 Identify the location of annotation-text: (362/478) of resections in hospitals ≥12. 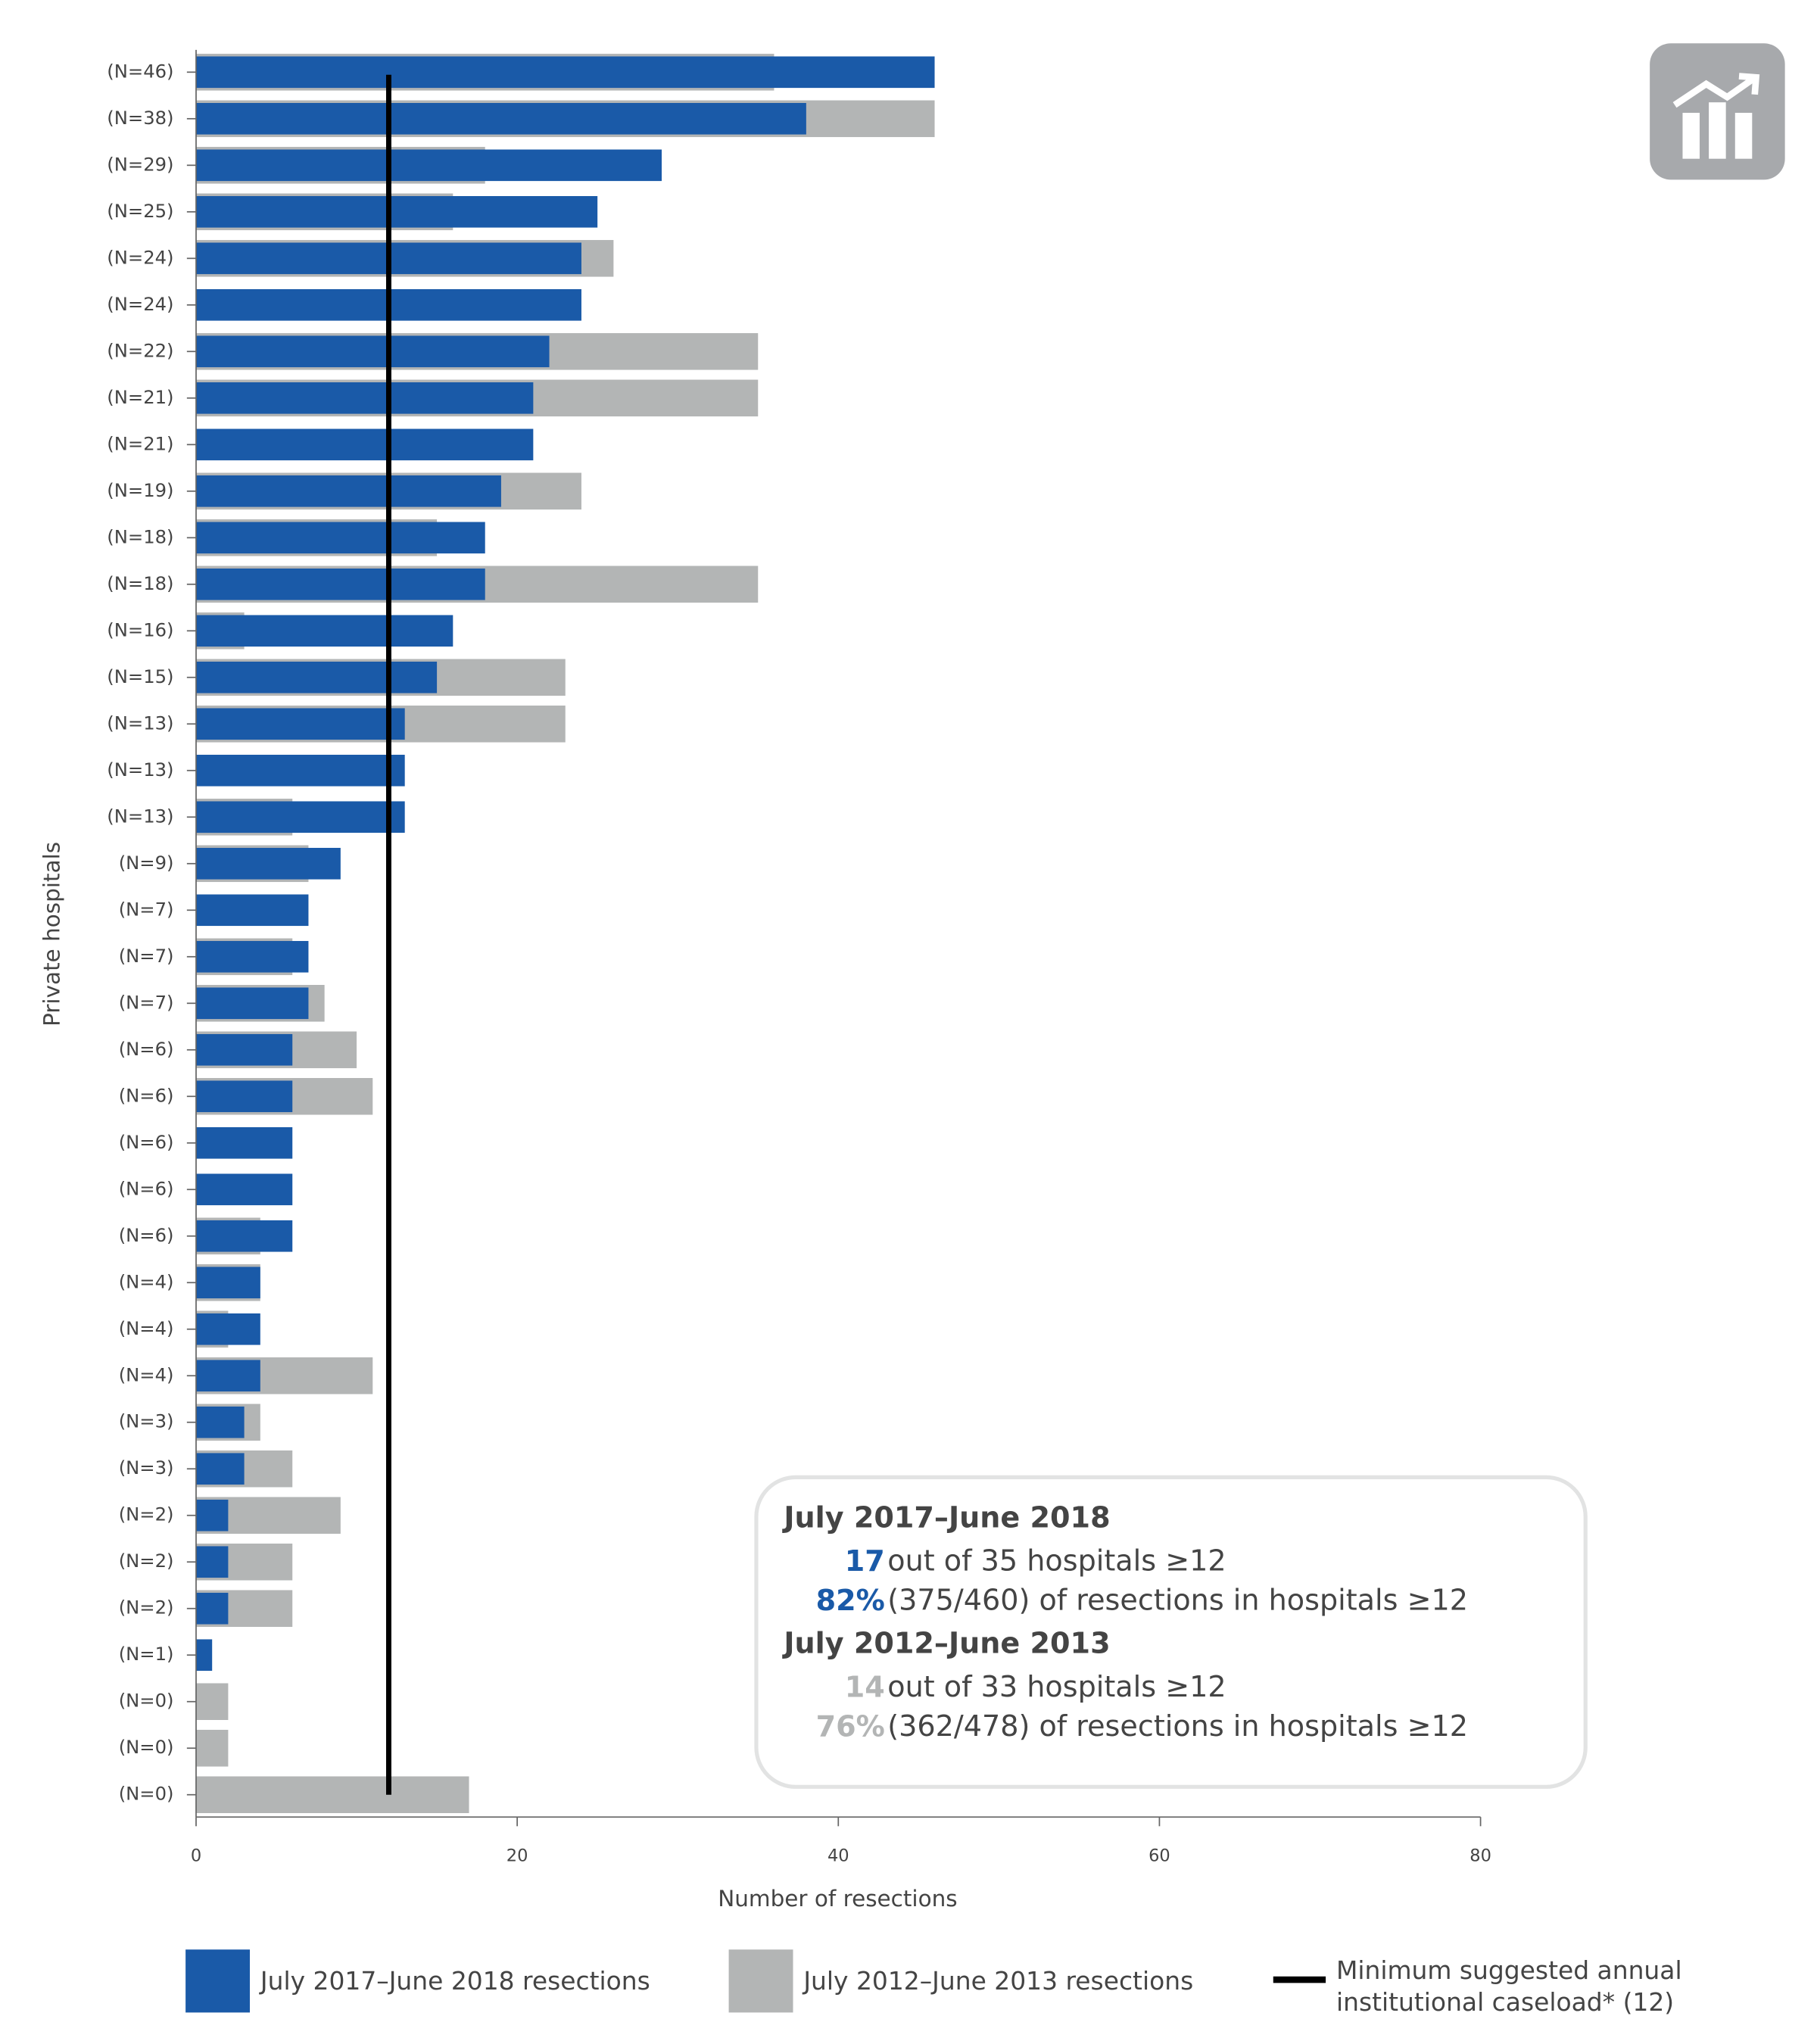
(1177, 1726).